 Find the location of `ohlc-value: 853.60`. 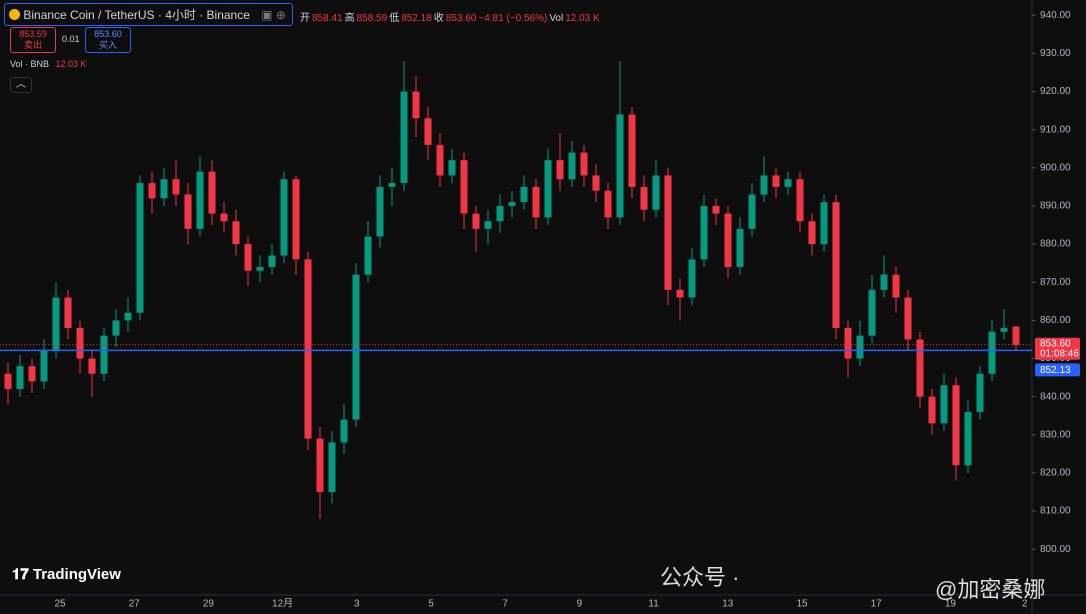

ohlc-value: 853.60 is located at coordinates (461, 18).